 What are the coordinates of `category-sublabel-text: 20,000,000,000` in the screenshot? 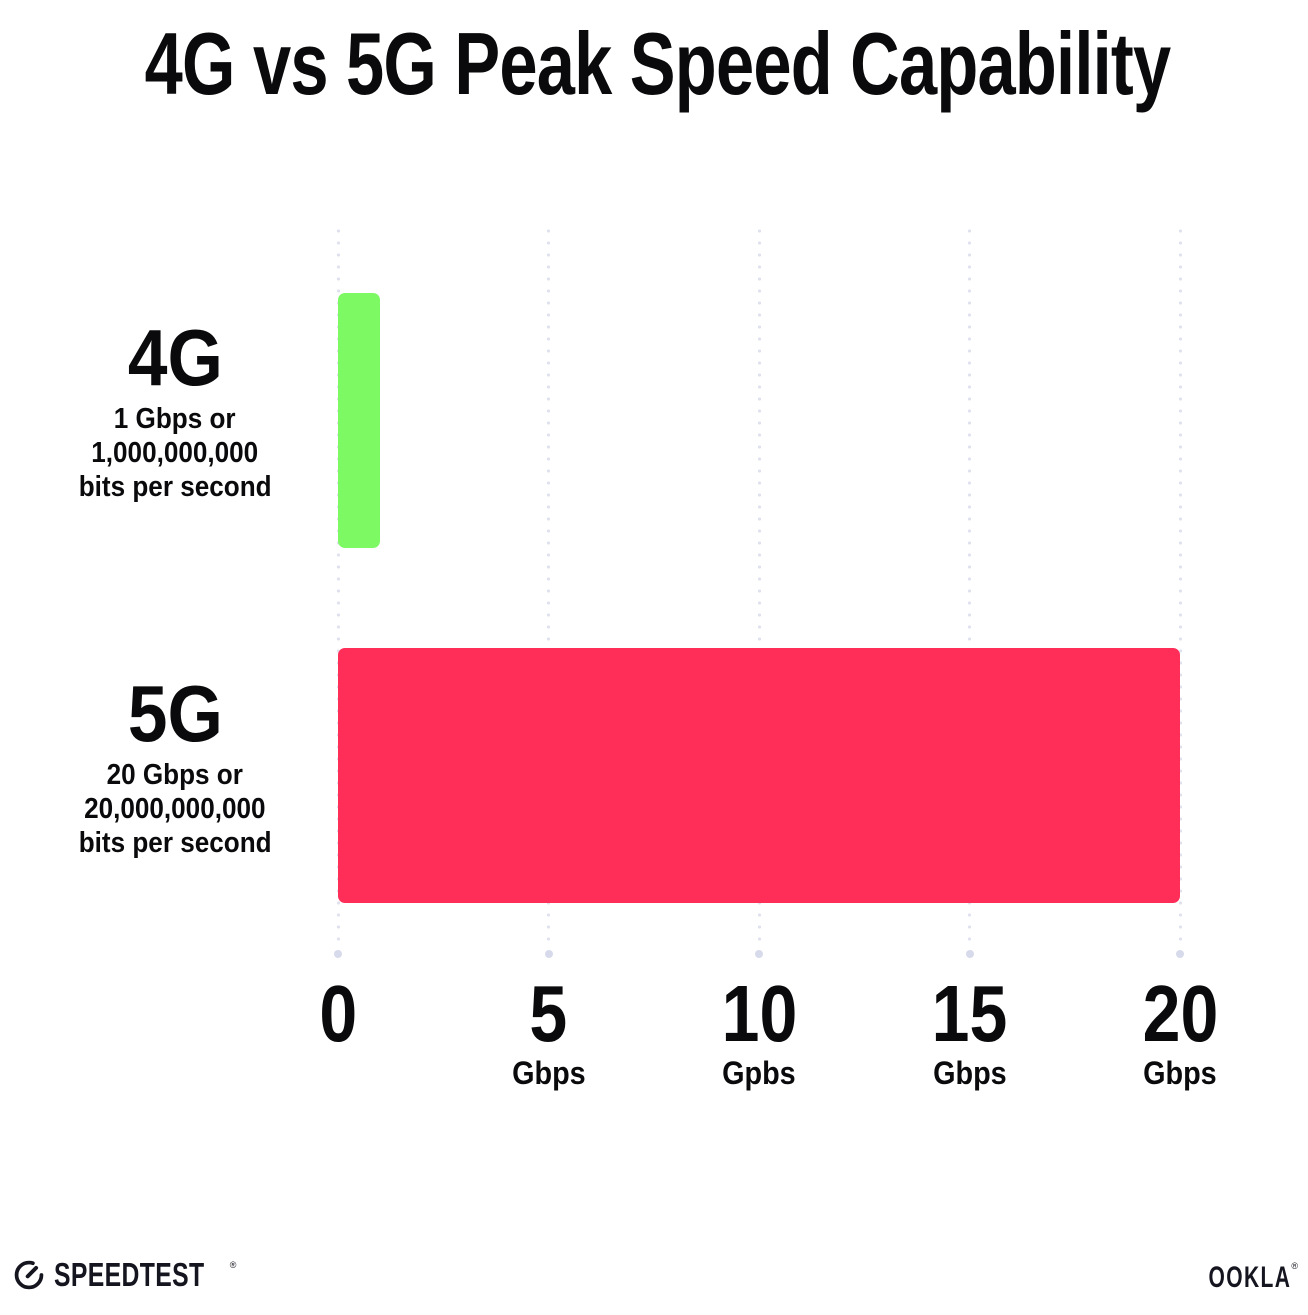 It's located at (175, 809).